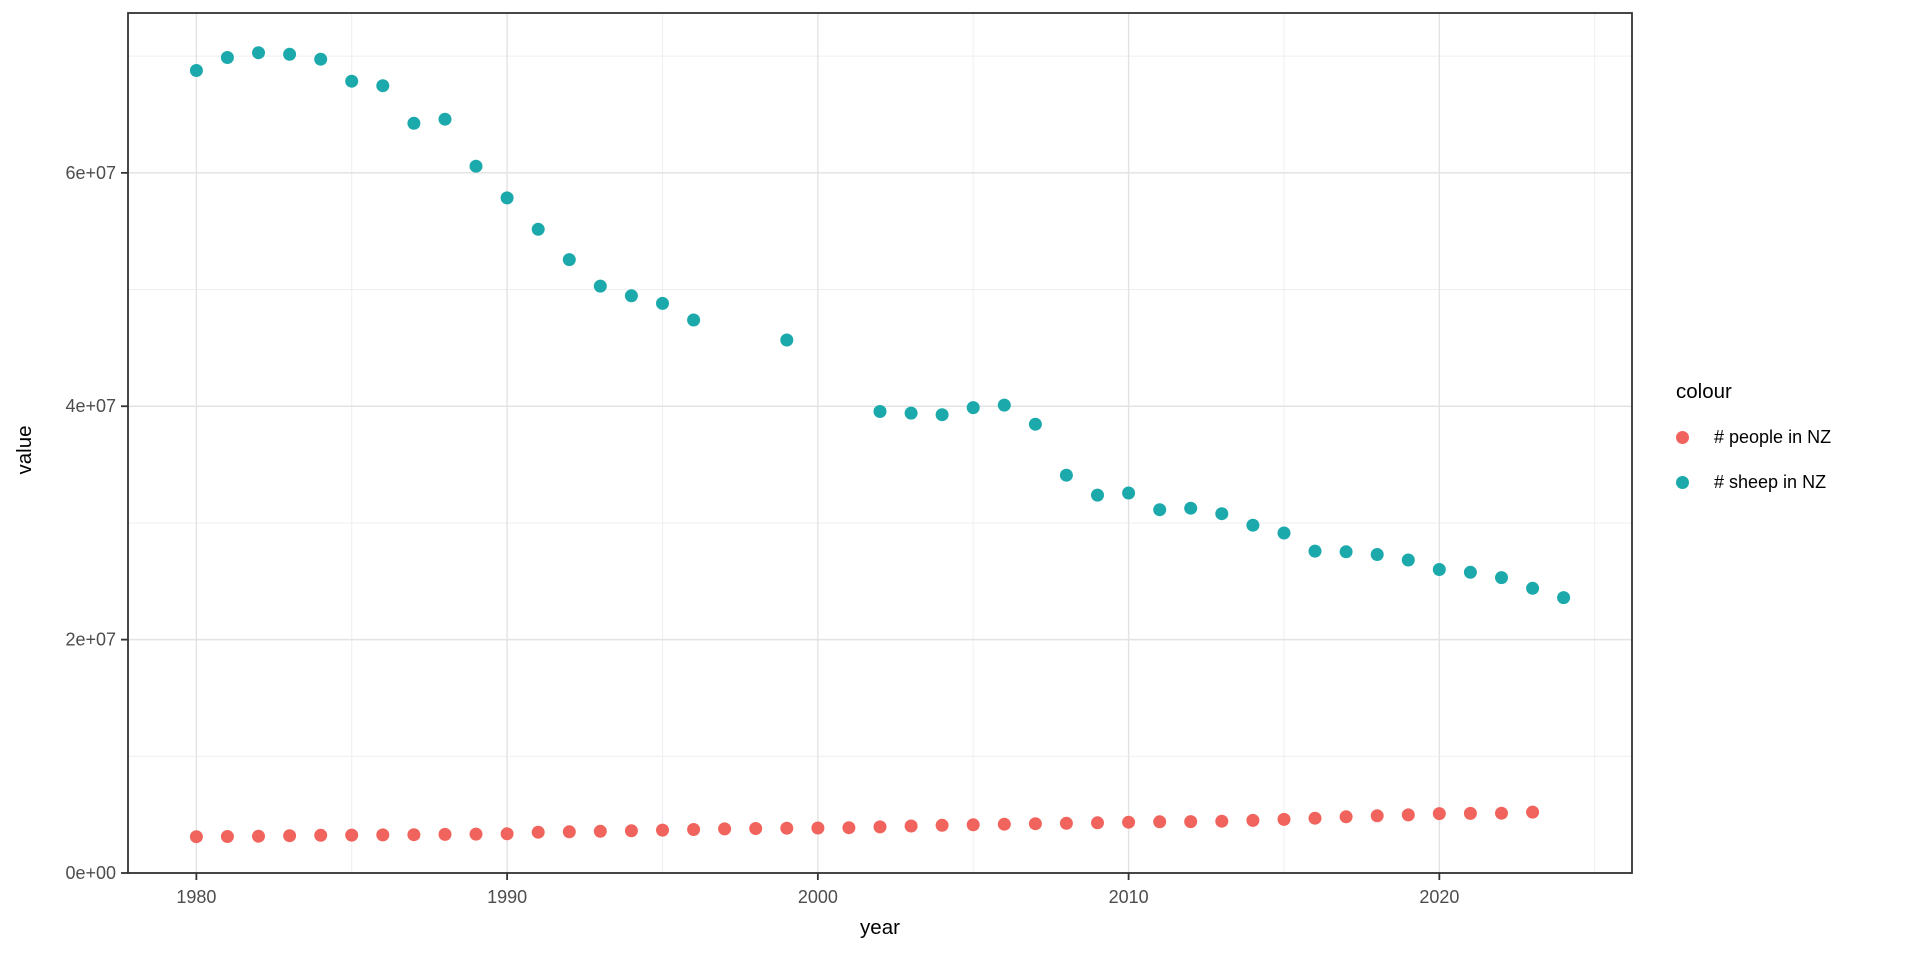 The image size is (1920, 960). I want to click on x-tick-label: 2020, so click(1439, 897).